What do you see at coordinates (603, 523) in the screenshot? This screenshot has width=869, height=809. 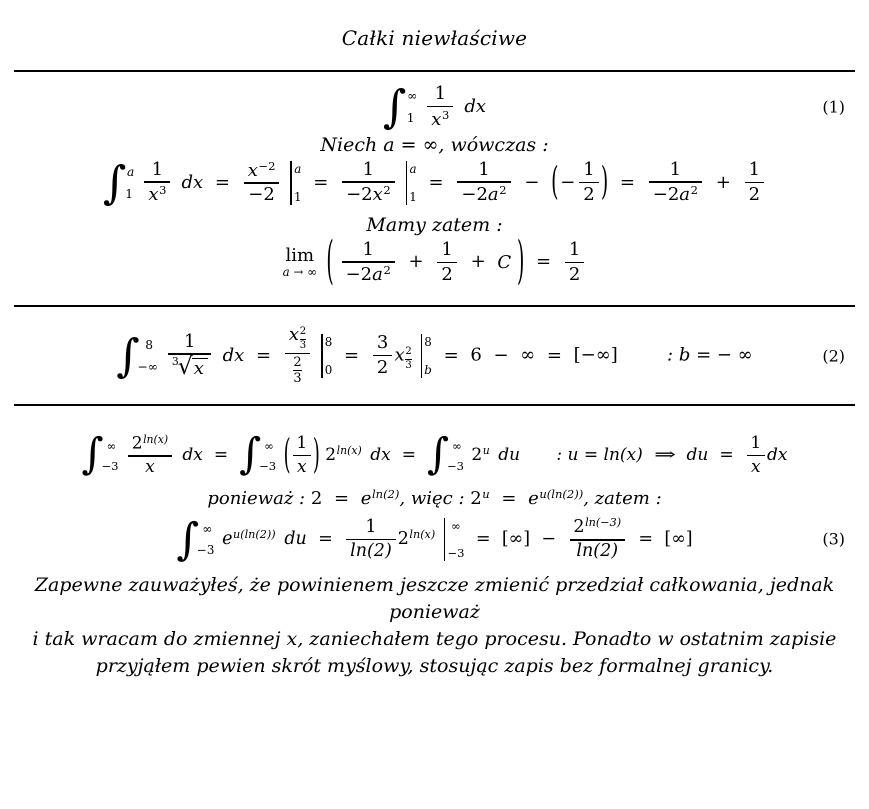 I see `superscript: ln(−3)` at bounding box center [603, 523].